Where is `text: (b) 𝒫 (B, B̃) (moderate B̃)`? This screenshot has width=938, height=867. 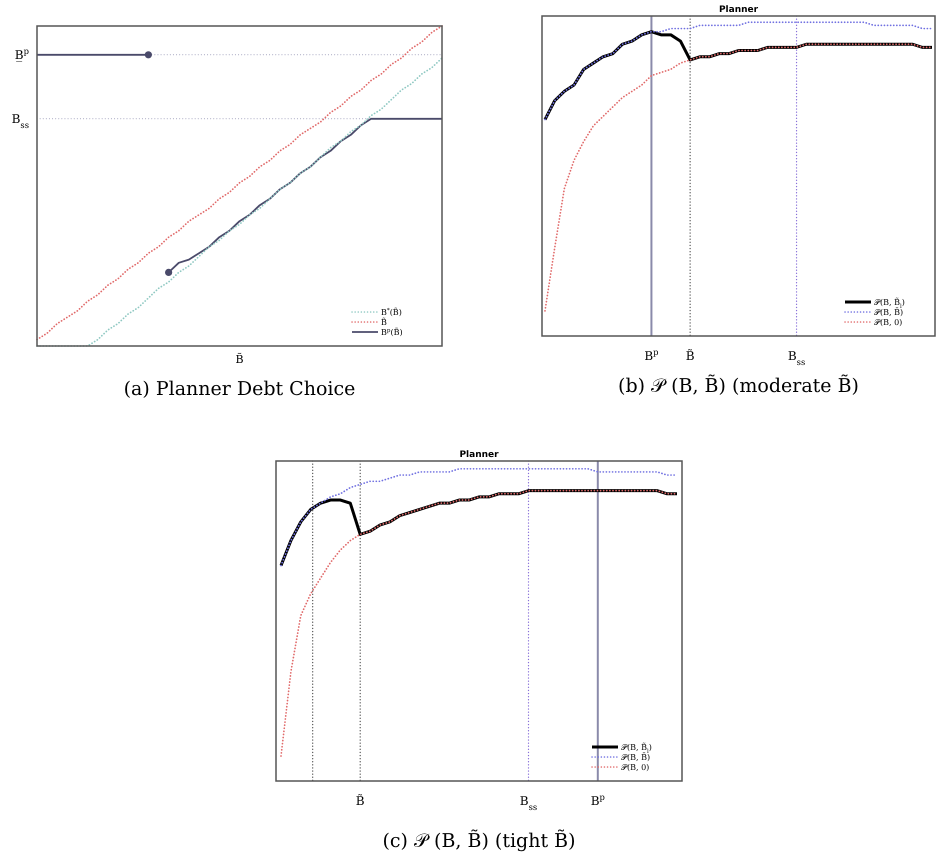
text: (b) 𝒫 (B, B̃) (moderate B̃) is located at coordinates (738, 385).